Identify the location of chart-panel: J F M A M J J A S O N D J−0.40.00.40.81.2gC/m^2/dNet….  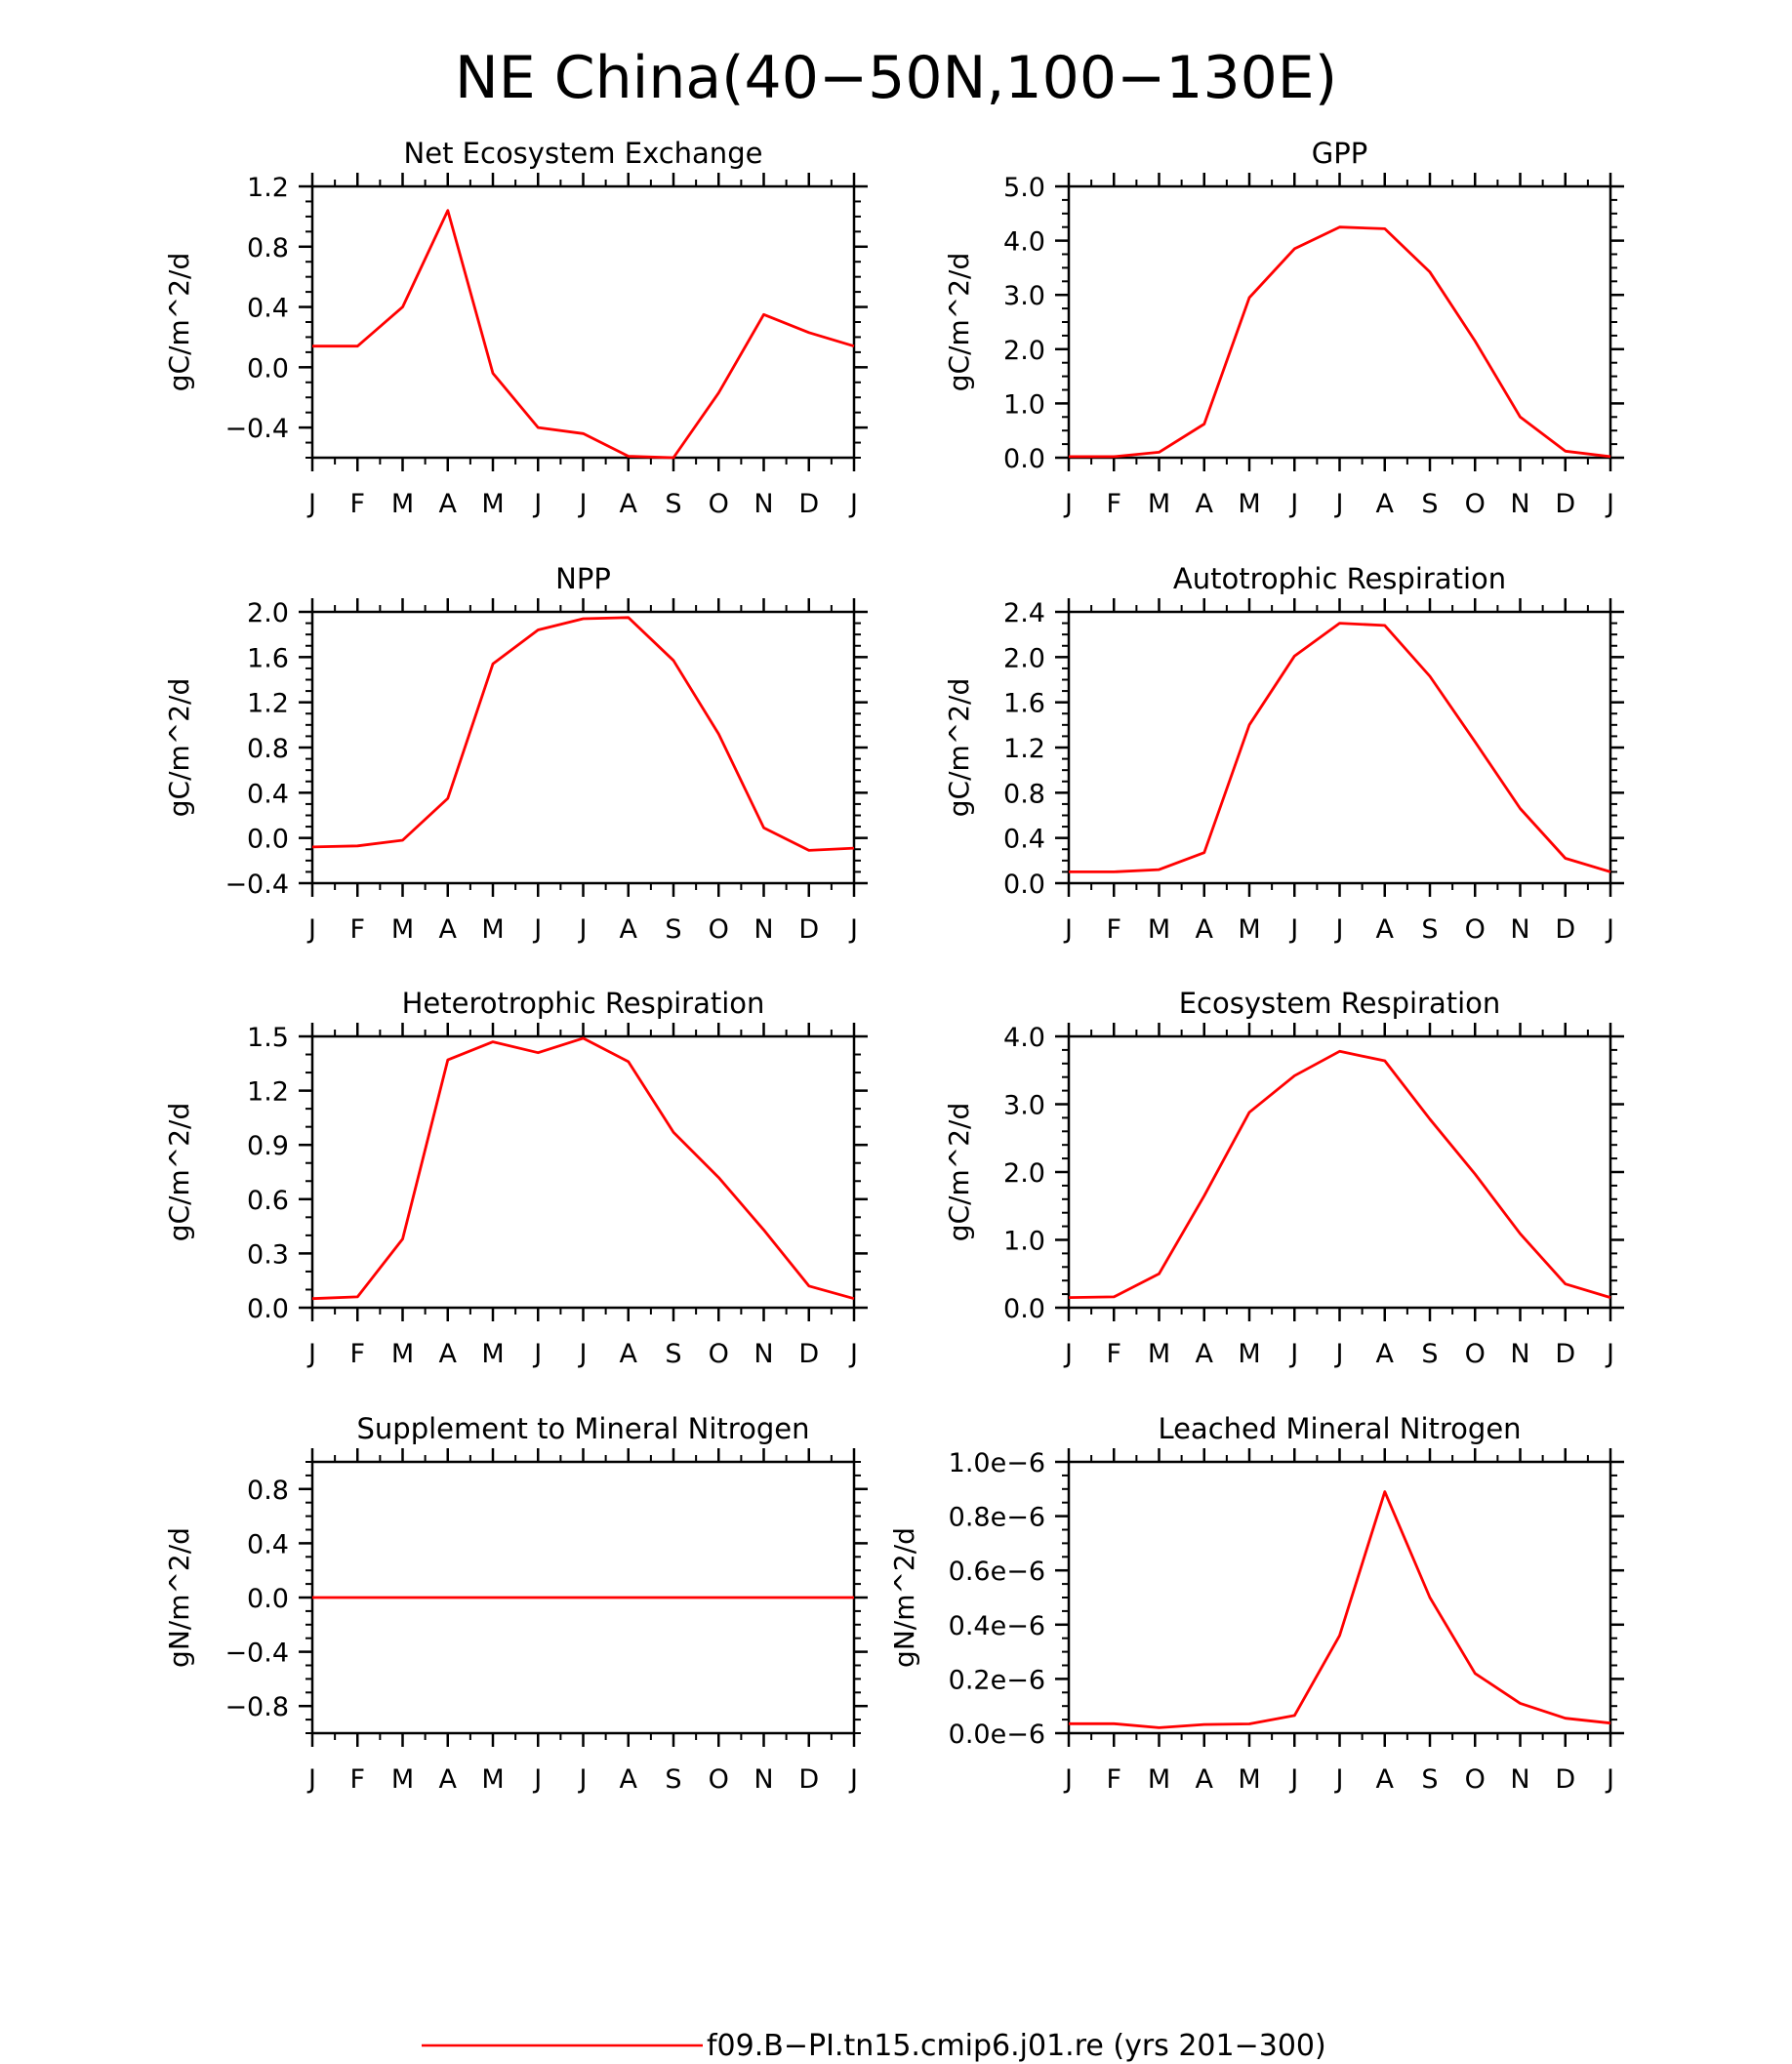
(515, 328).